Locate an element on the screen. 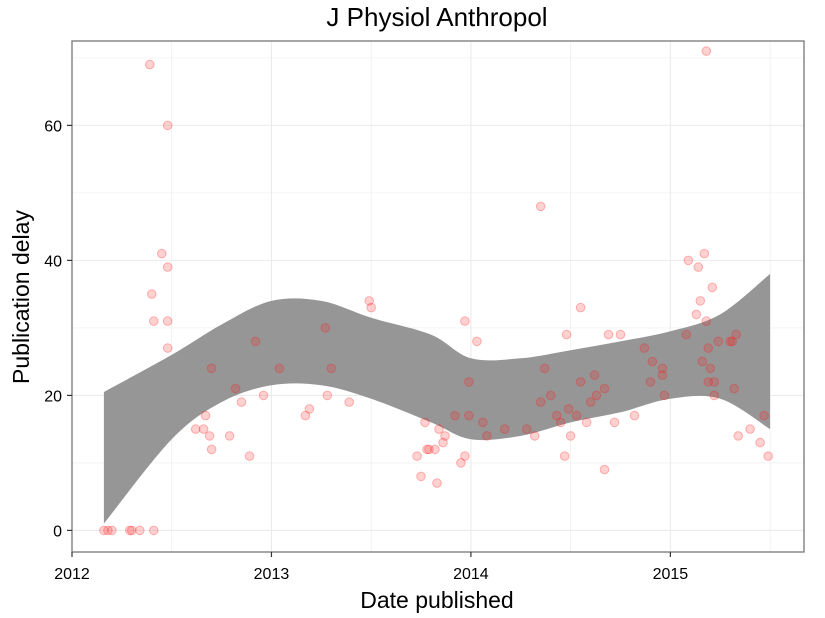 Image resolution: width=825 pixels, height=618 pixels. y-tick-label: 60 is located at coordinates (53, 126).